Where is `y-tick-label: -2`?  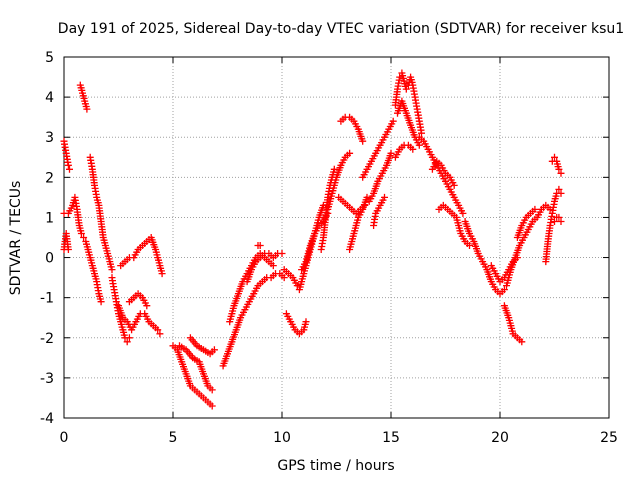
y-tick-label: -2 is located at coordinates (47, 339).